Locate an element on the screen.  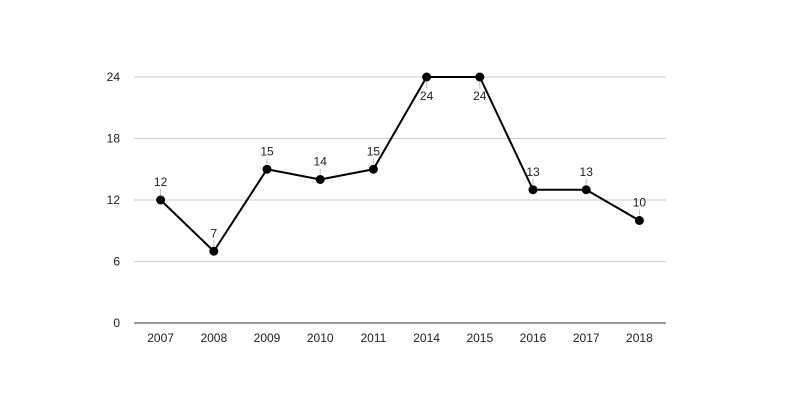
x-tick-label: 2011 is located at coordinates (373, 338).